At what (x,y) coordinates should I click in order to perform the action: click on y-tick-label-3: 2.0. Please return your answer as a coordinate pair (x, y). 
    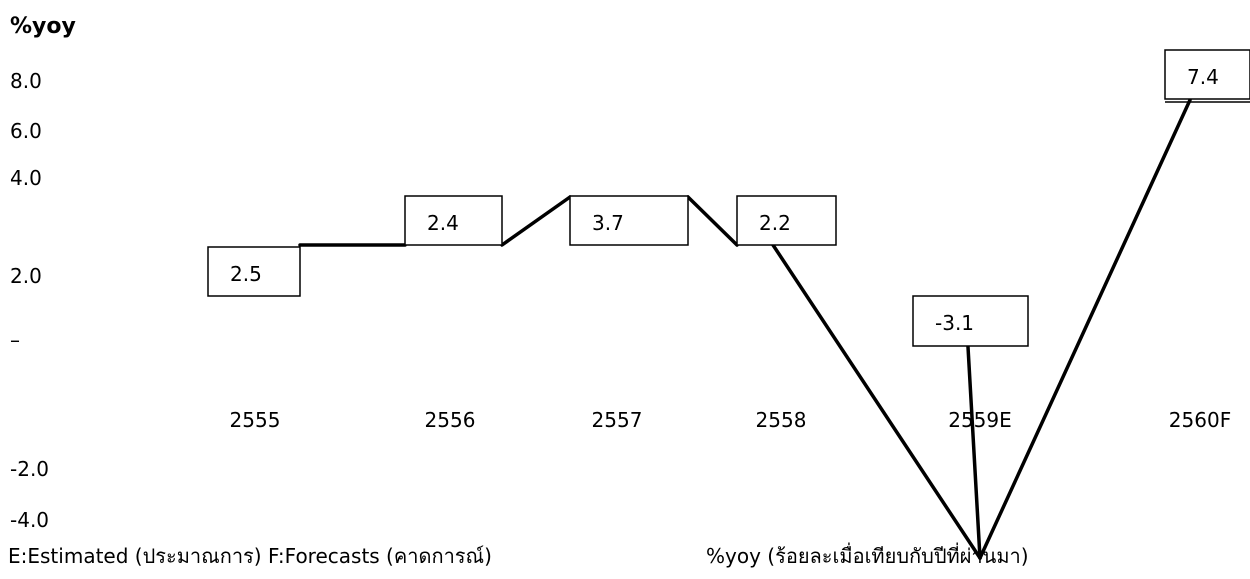
    Looking at the image, I should click on (26, 276).